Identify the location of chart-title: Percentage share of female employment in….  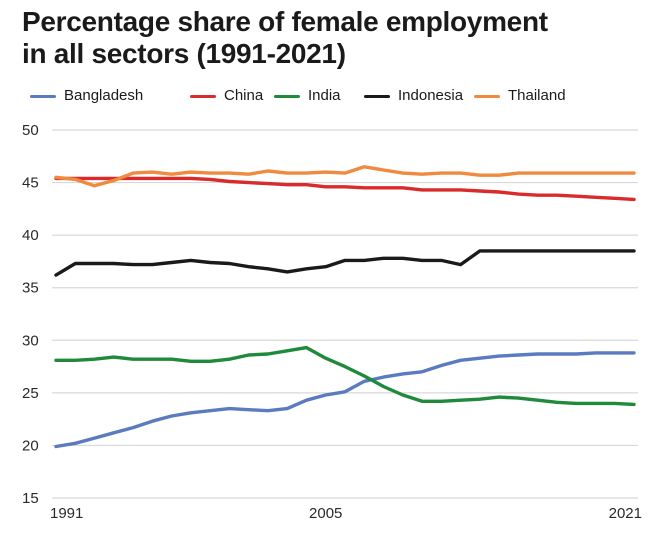
(332, 38).